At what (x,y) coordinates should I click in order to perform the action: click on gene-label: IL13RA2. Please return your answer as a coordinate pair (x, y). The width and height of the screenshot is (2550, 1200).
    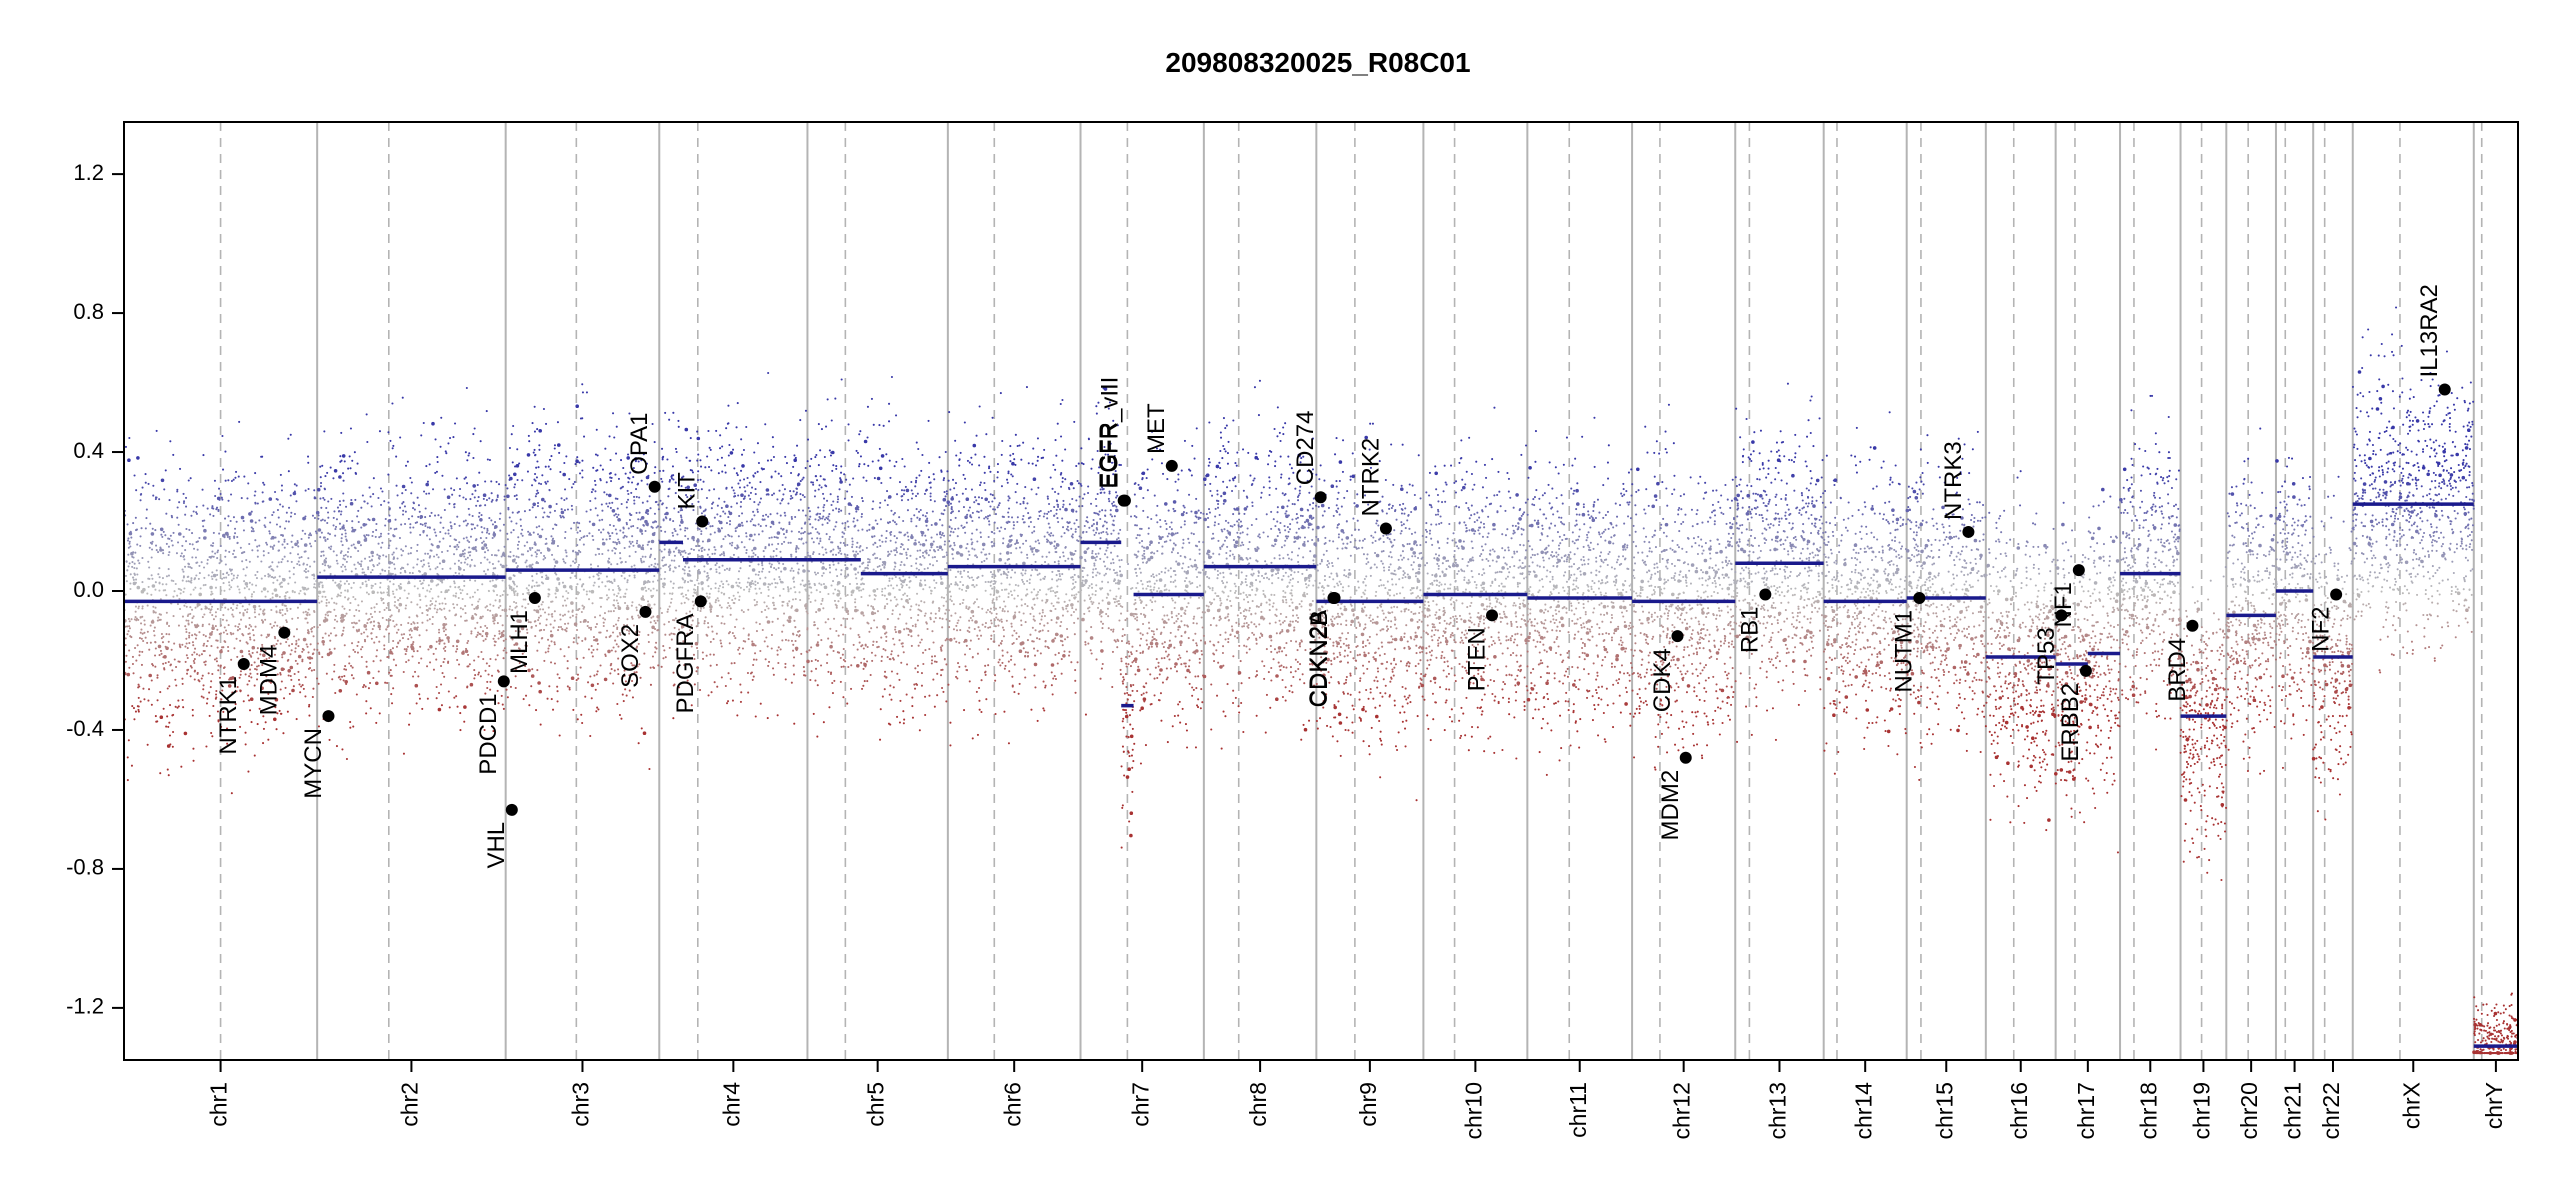
    Looking at the image, I should click on (2429, 330).